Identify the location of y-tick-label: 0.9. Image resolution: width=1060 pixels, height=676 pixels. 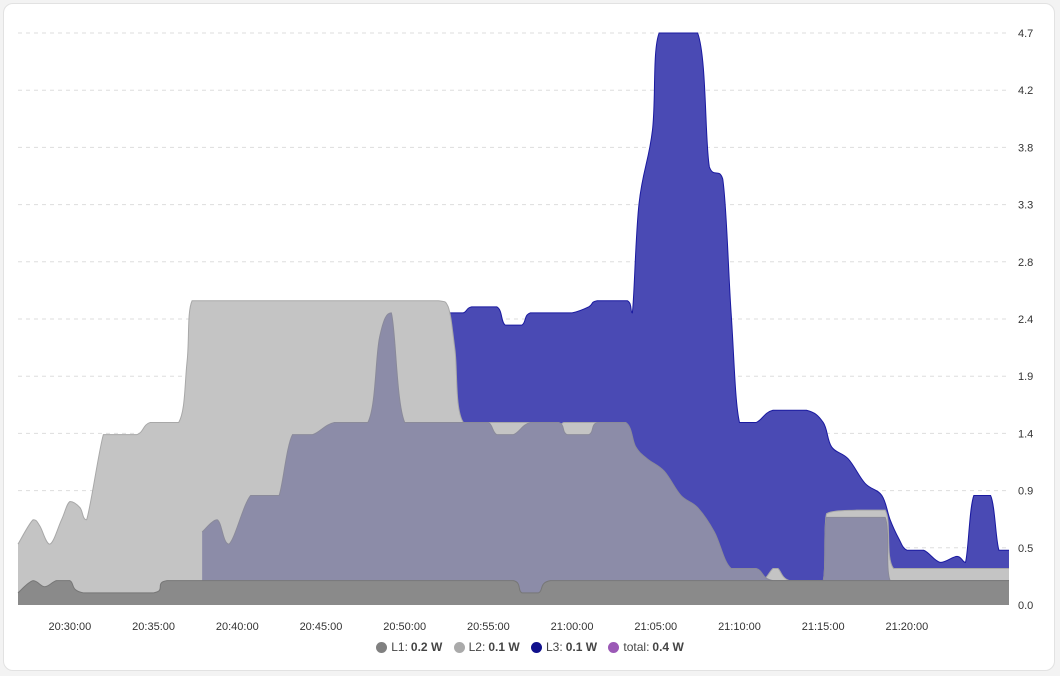
(1025, 492).